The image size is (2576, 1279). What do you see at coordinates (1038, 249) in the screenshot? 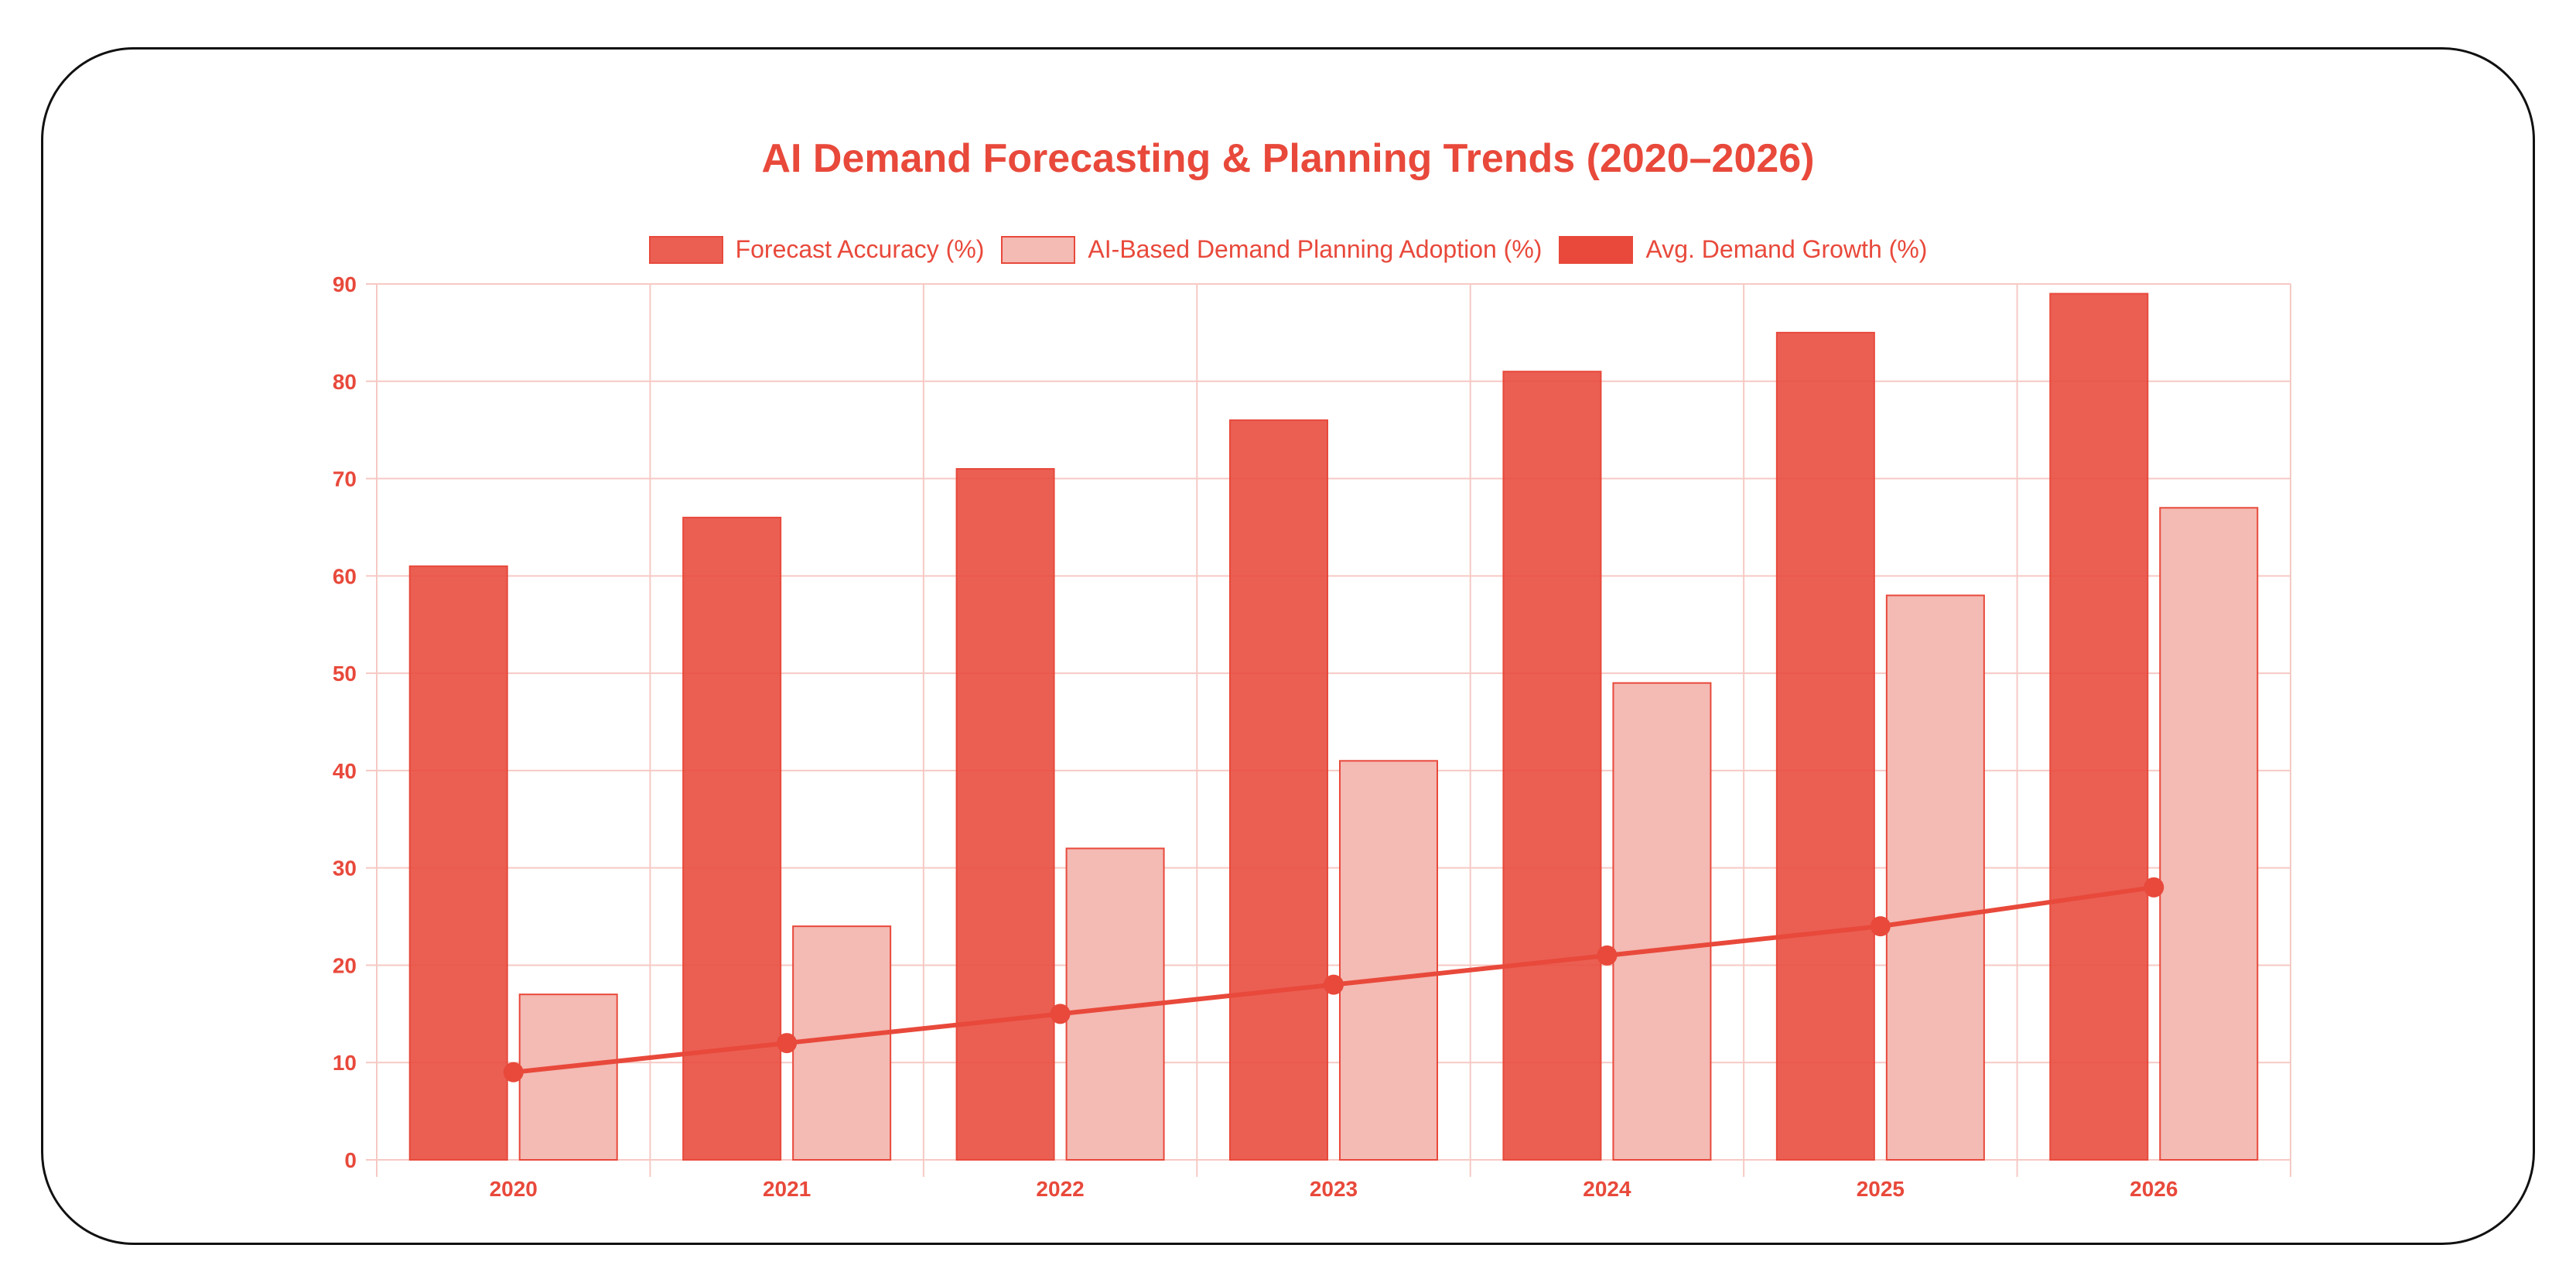
I see `legend-swatch-ai-adoption` at bounding box center [1038, 249].